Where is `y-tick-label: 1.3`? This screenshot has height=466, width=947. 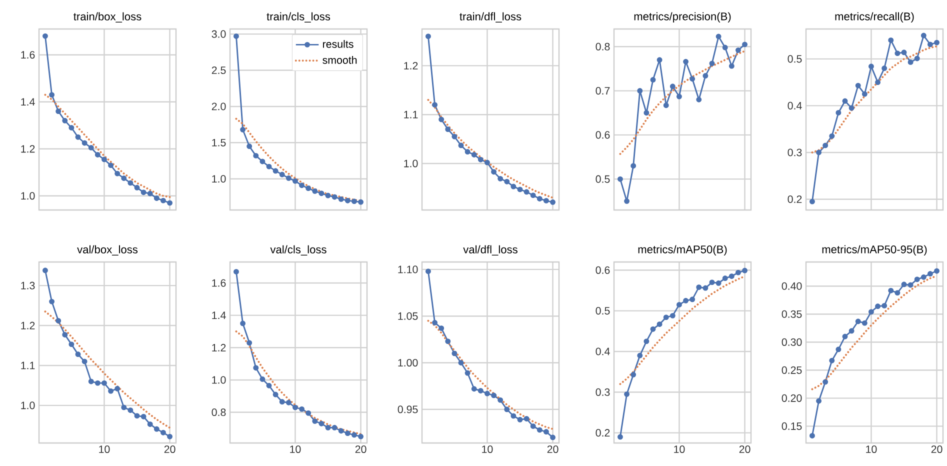
y-tick-label: 1.3 is located at coordinates (28, 286).